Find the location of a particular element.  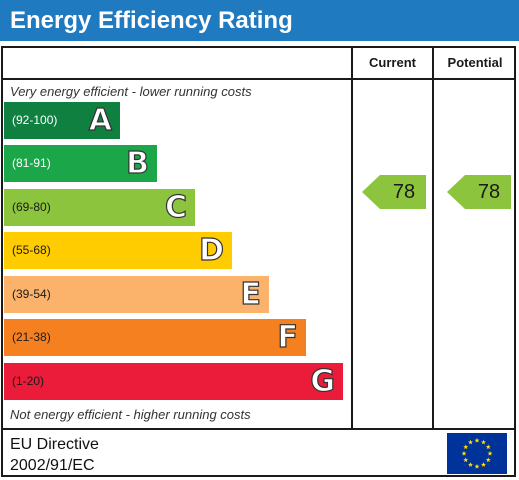

eu-flag-icon is located at coordinates (477, 453).